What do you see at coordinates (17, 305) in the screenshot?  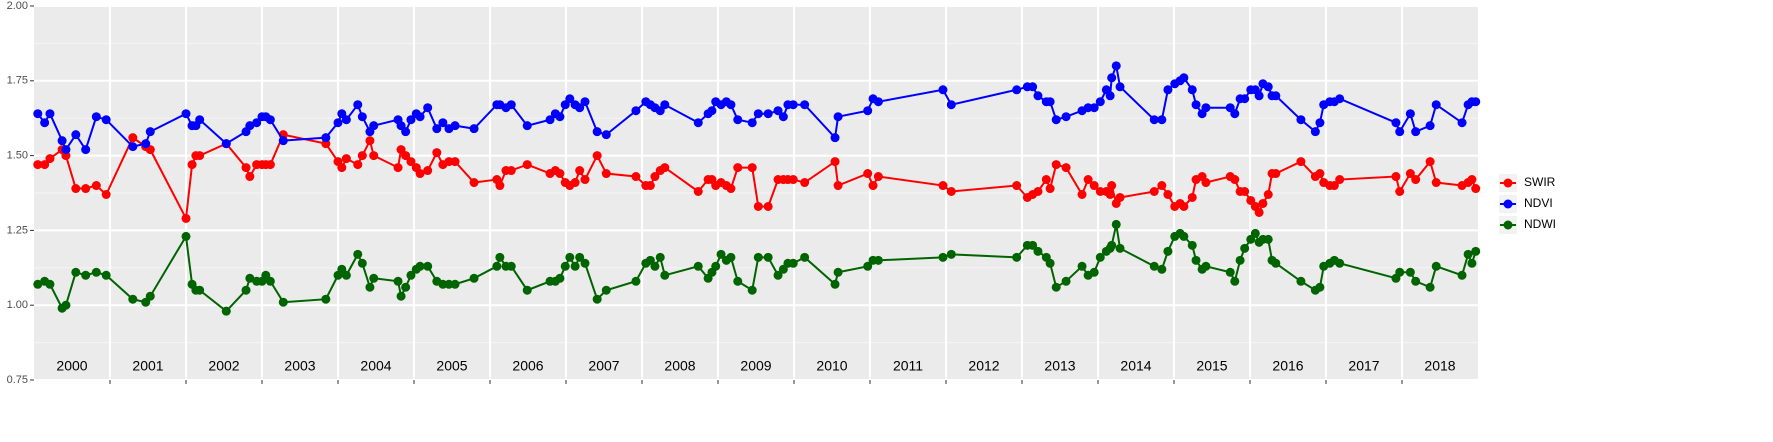 I see `y-tick-label: 1.00` at bounding box center [17, 305].